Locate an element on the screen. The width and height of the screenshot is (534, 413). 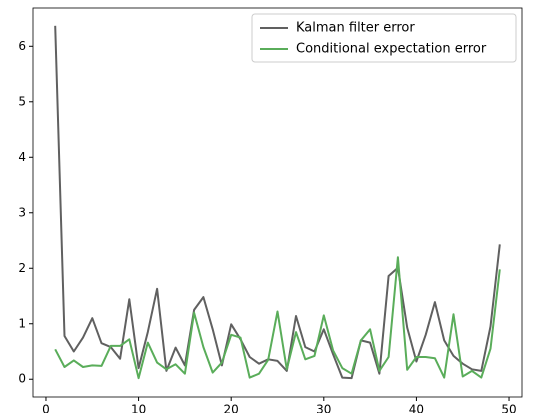
x-tick-label: 40 is located at coordinates (416, 408).